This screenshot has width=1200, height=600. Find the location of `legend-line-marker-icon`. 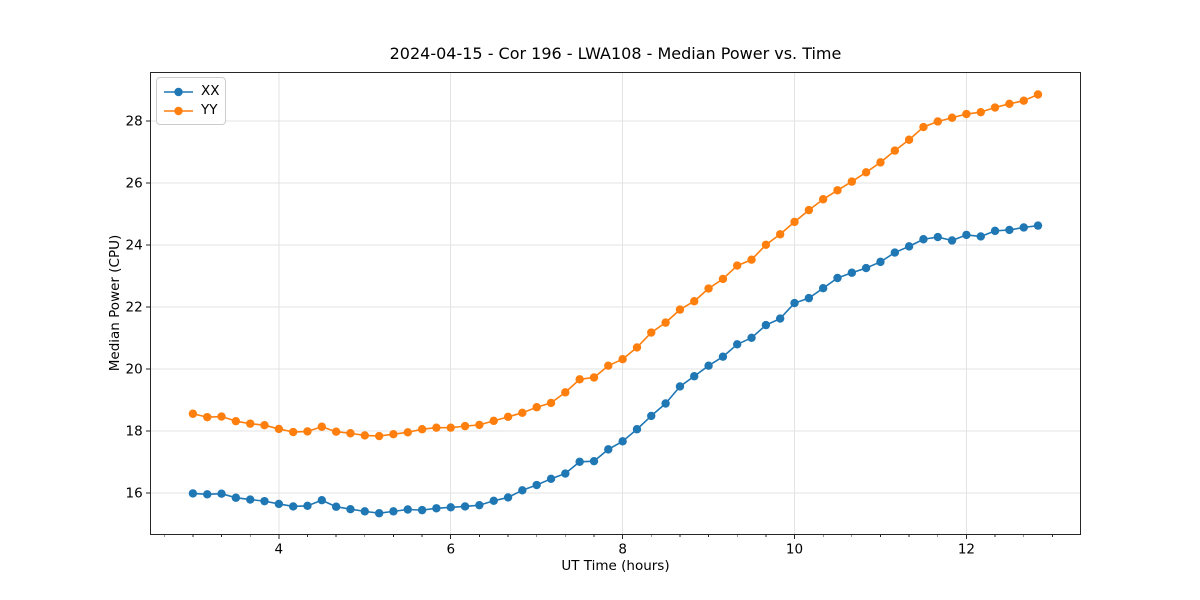

legend-line-marker-icon is located at coordinates (178, 91).